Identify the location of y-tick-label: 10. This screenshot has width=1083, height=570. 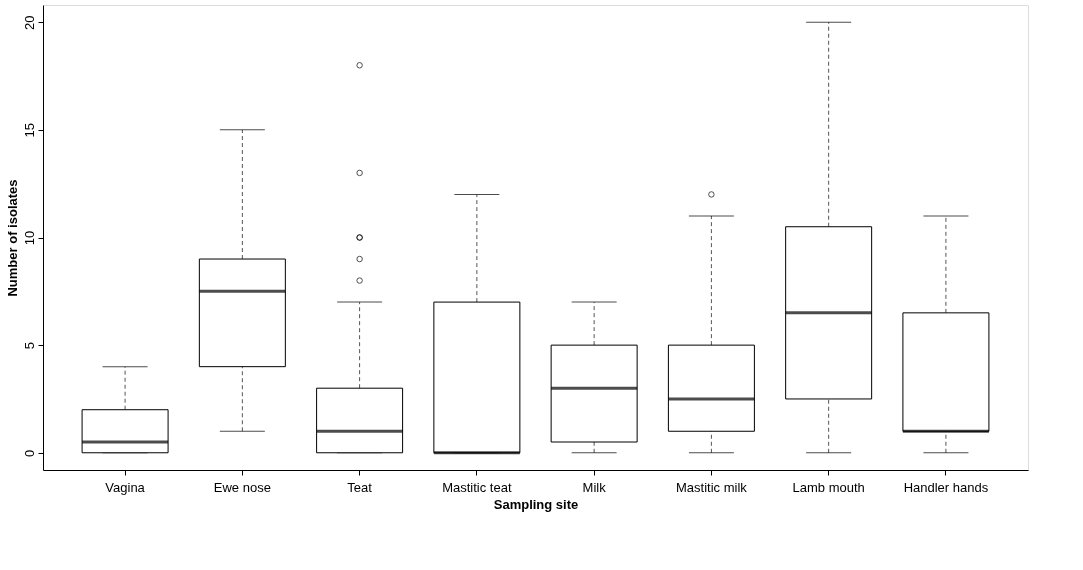
(29, 238).